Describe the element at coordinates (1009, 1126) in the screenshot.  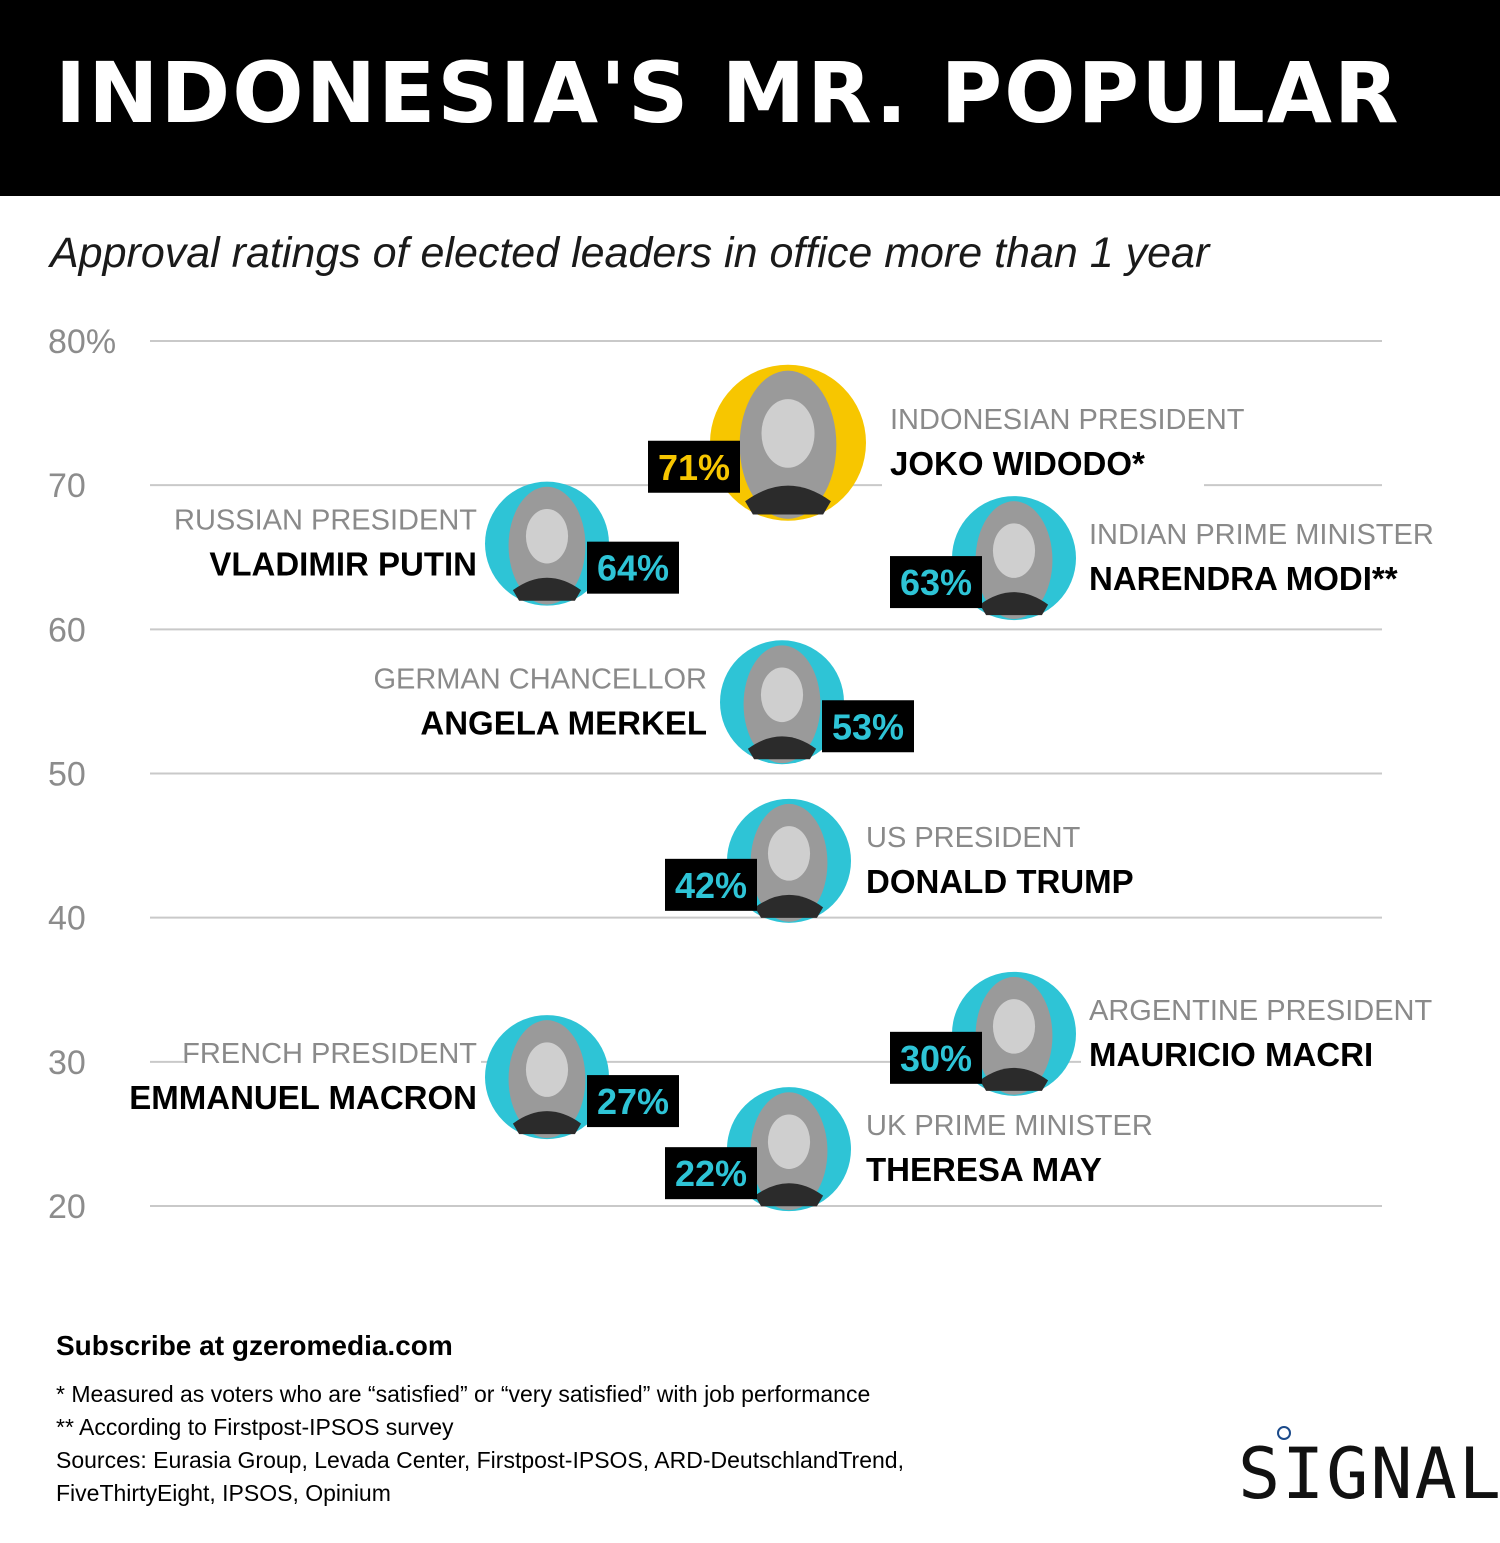
I see `leader-role: UK PRIME MINISTER` at that location.